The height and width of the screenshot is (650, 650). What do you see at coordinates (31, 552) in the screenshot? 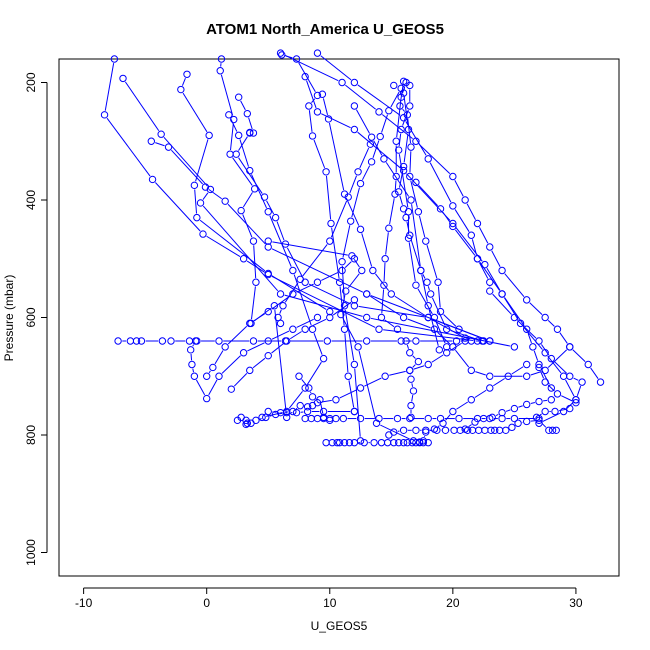
I see `y-tick-label: 1000` at bounding box center [31, 552].